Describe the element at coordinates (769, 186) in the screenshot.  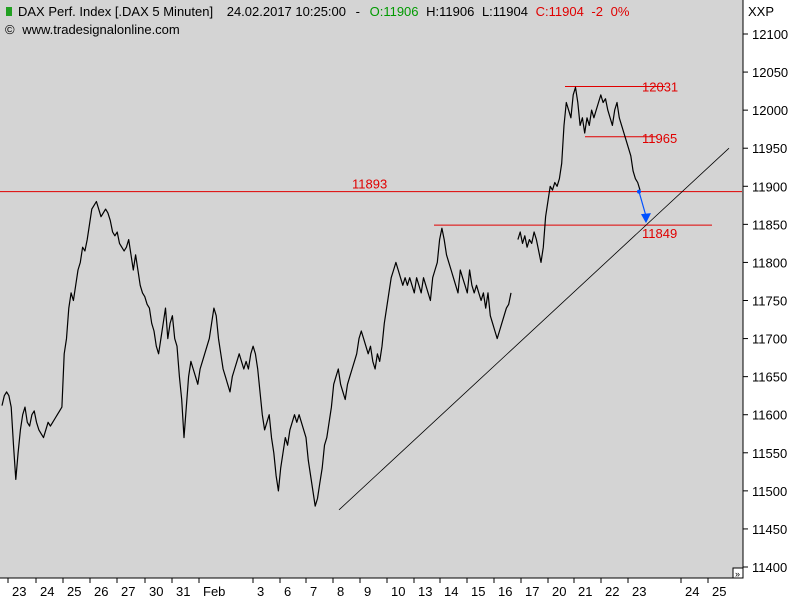
I see `y-tick-label: 11900` at that location.